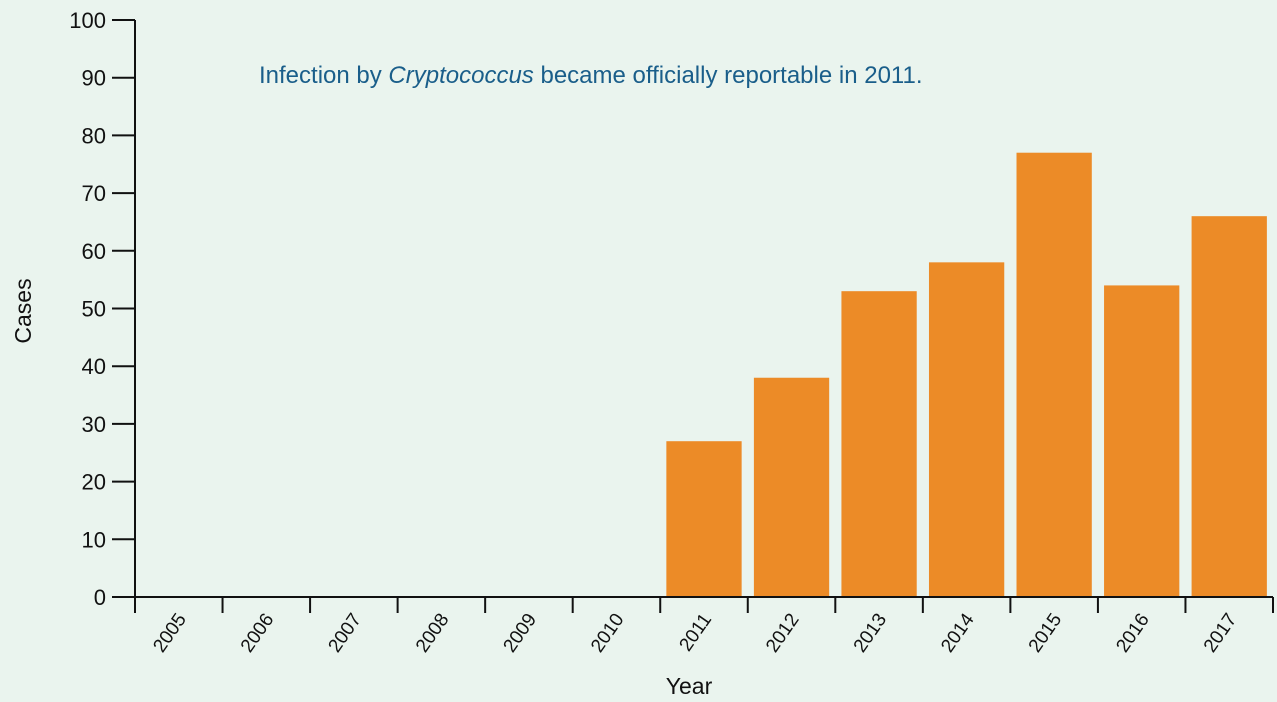 The image size is (1277, 702). What do you see at coordinates (94, 482) in the screenshot?
I see `y-tick-label: 20` at bounding box center [94, 482].